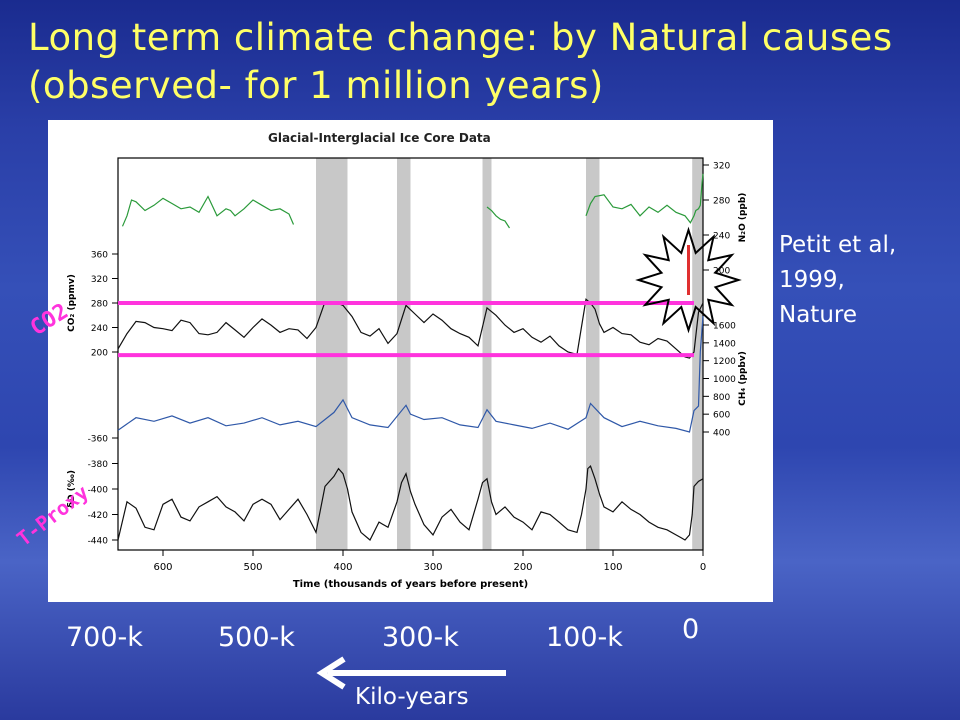 The width and height of the screenshot is (960, 720). Describe the element at coordinates (721, 398) in the screenshot. I see `y-tick-label-2-800: 800` at that location.